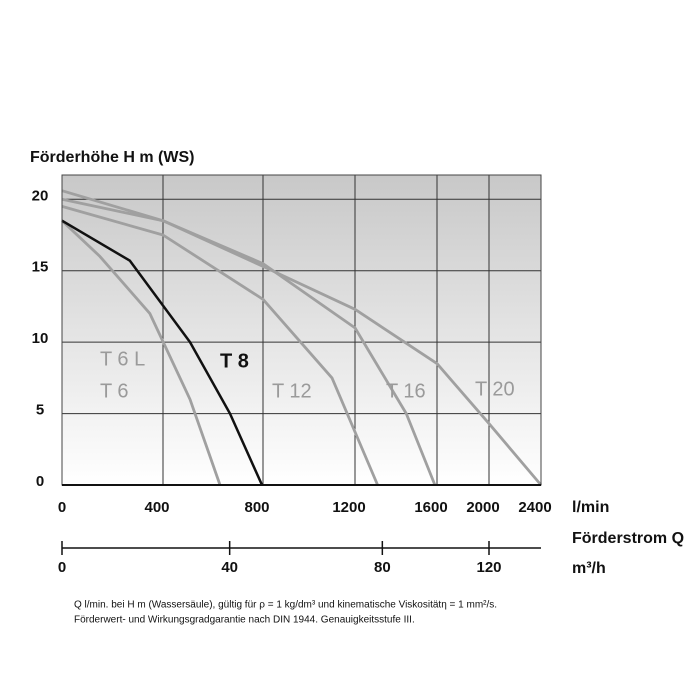 The height and width of the screenshot is (700, 700). Describe the element at coordinates (234, 361) in the screenshot. I see `curve-label: T 8` at that location.